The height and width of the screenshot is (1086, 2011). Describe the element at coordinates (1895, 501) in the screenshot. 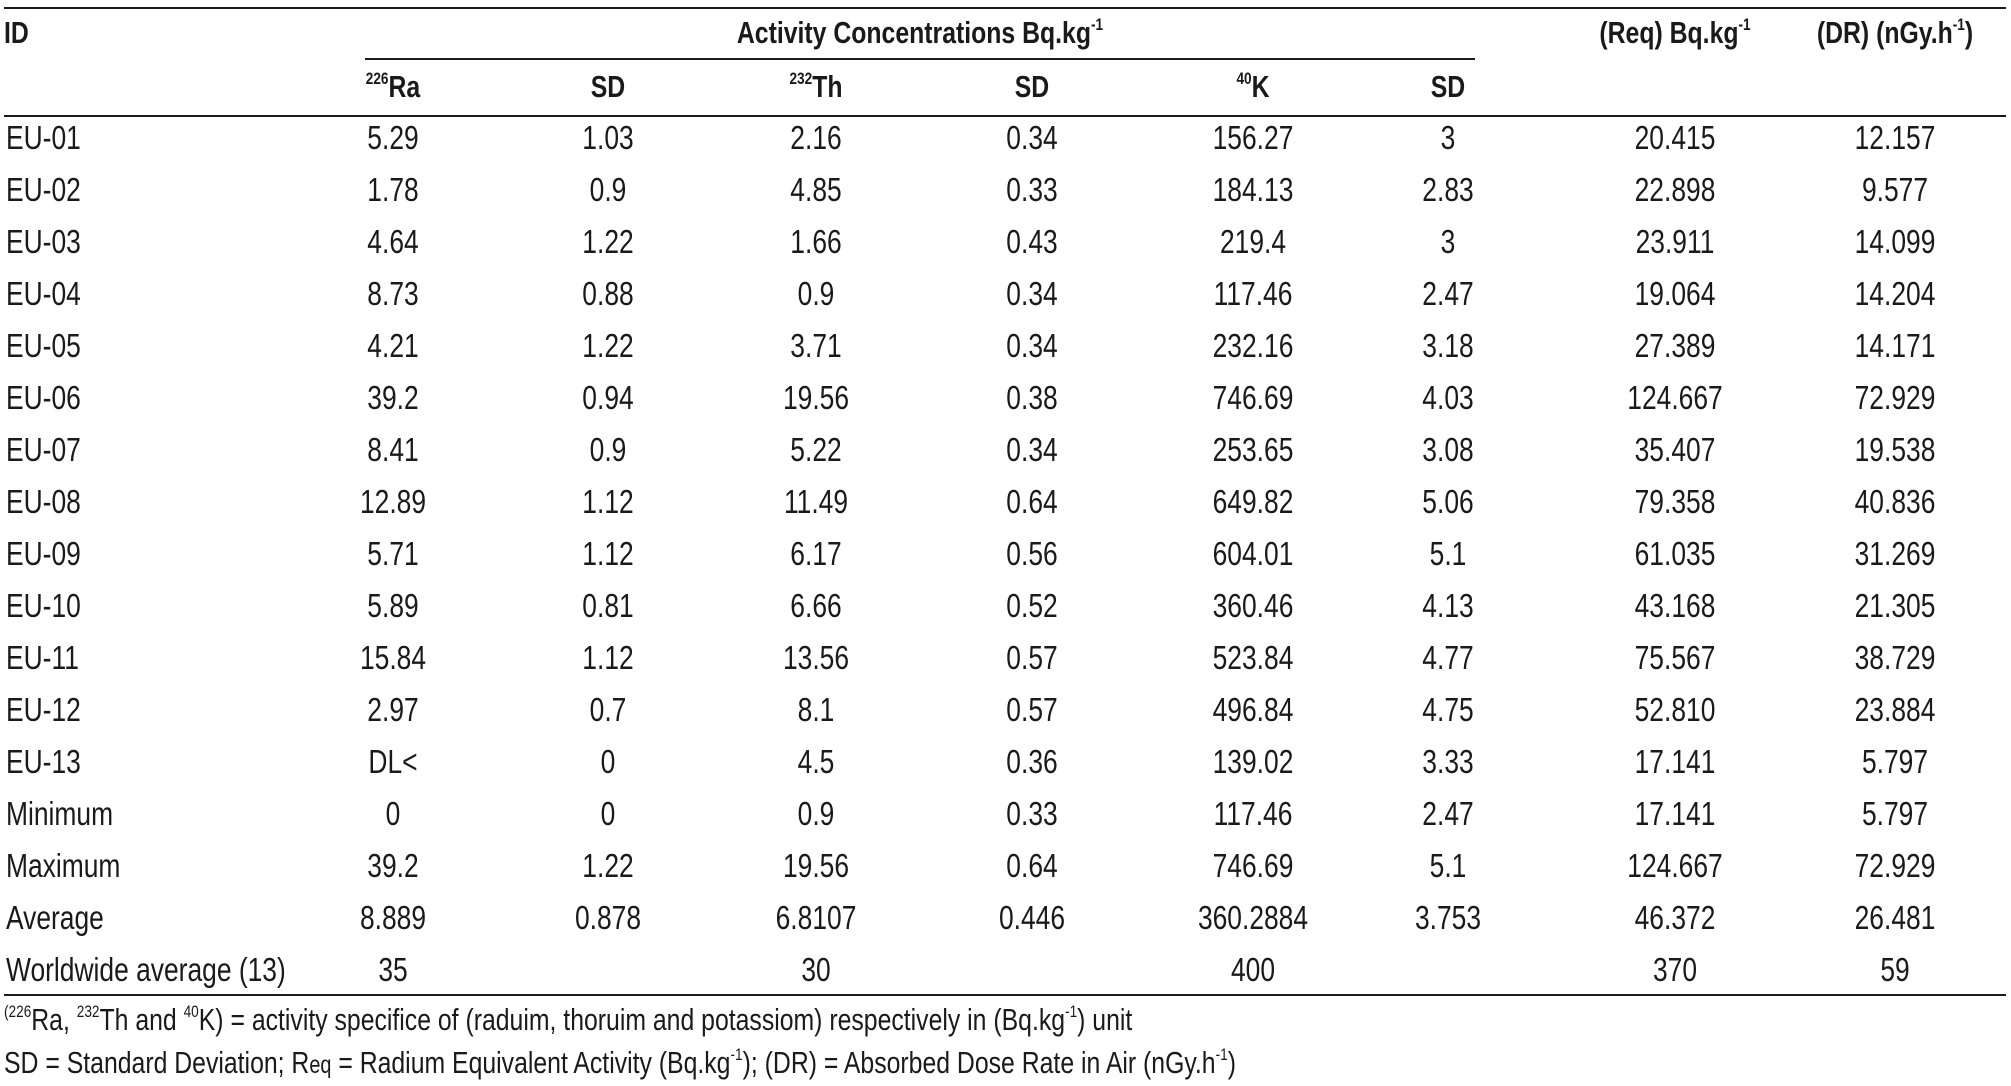

I see `cell-dr: 40.836` at that location.